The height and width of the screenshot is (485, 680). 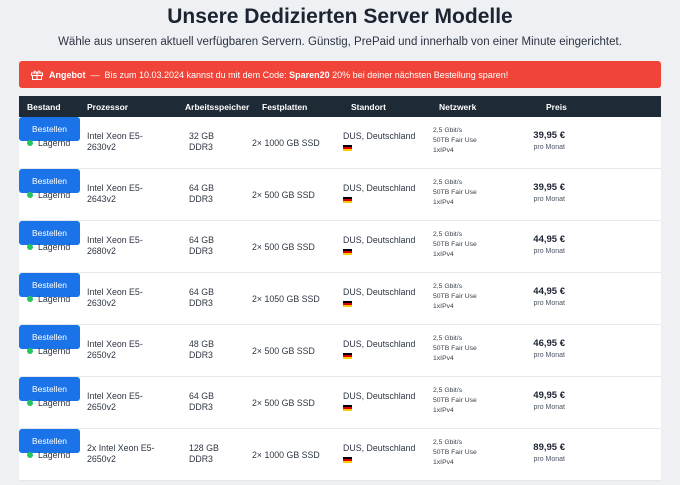 I want to click on cpu-cell: Intel Xeon E5-2650v2, so click(x=115, y=401).